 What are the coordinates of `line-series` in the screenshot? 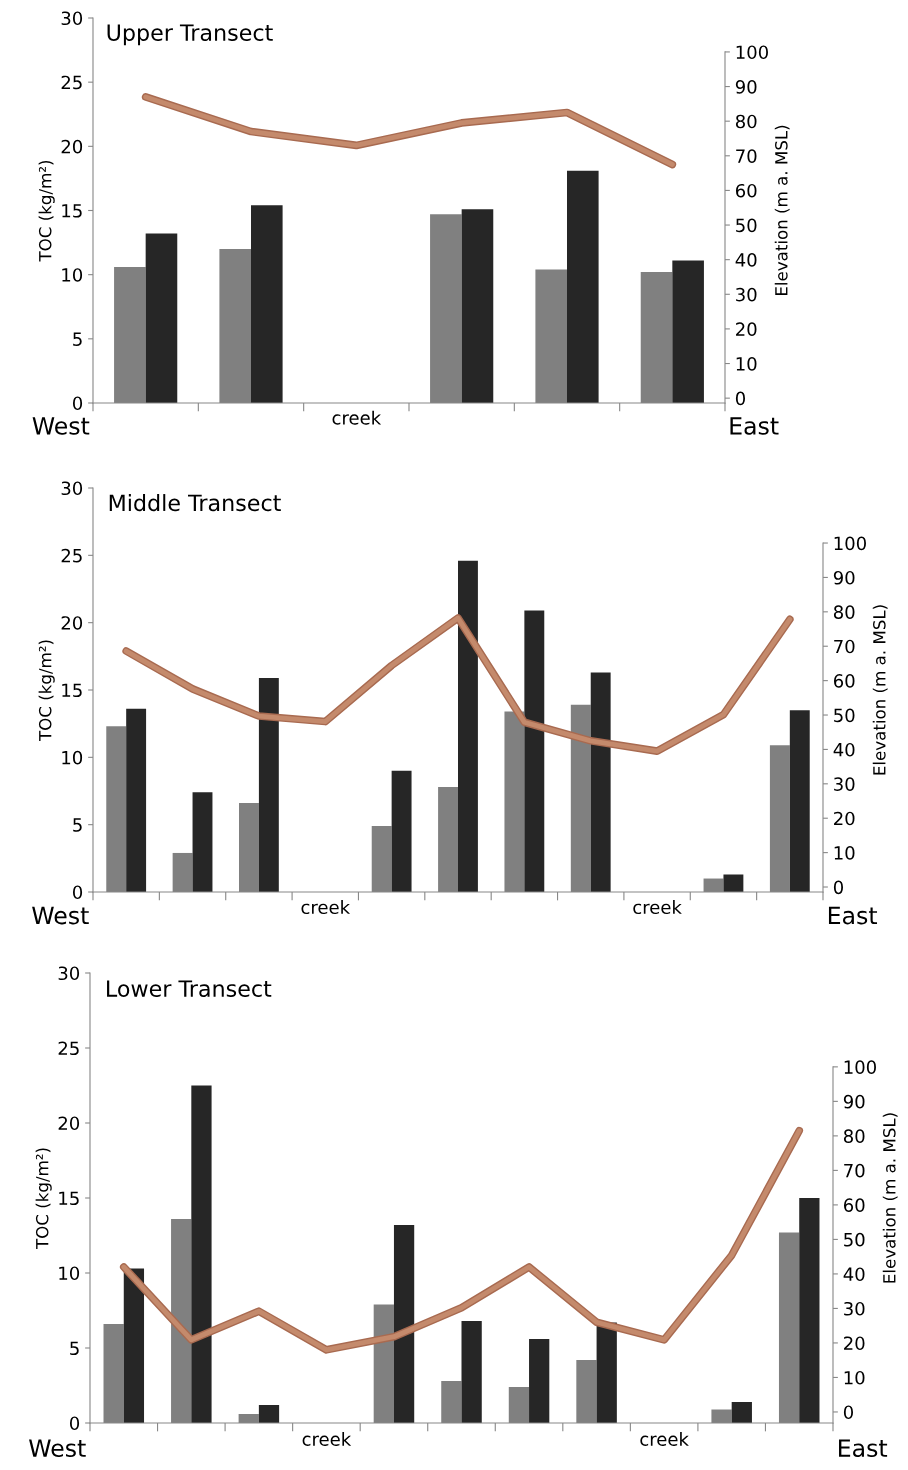 It's located at (458, 684).